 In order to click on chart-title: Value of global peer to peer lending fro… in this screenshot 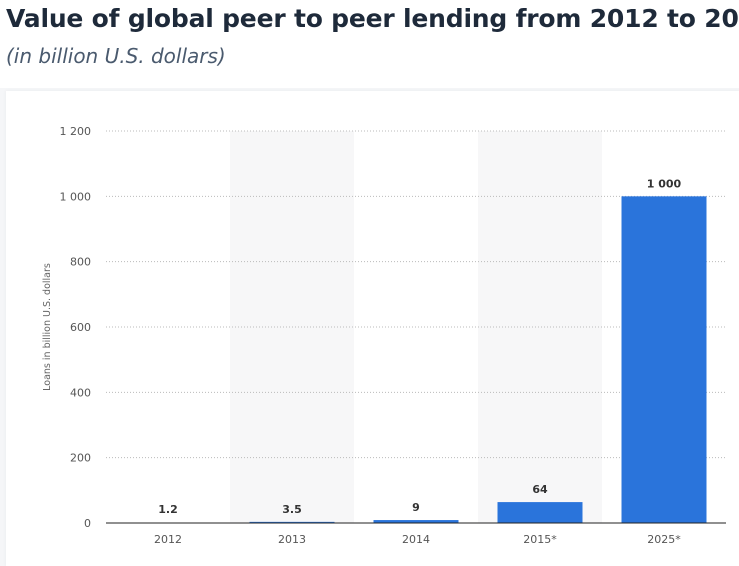, I will do `click(372, 18)`.